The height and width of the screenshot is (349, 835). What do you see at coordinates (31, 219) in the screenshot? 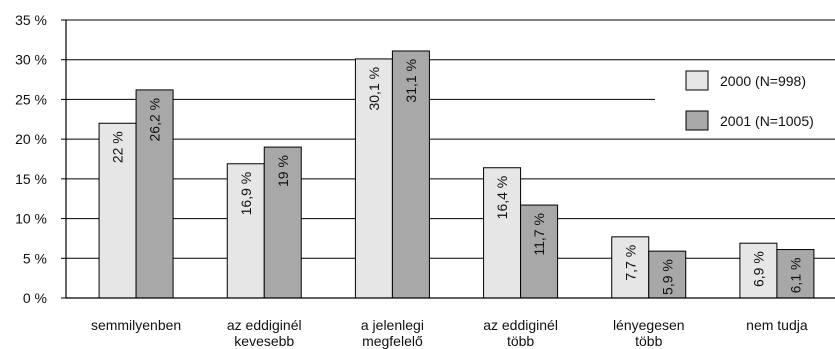
I see `y-tick-label: 10 %` at bounding box center [31, 219].